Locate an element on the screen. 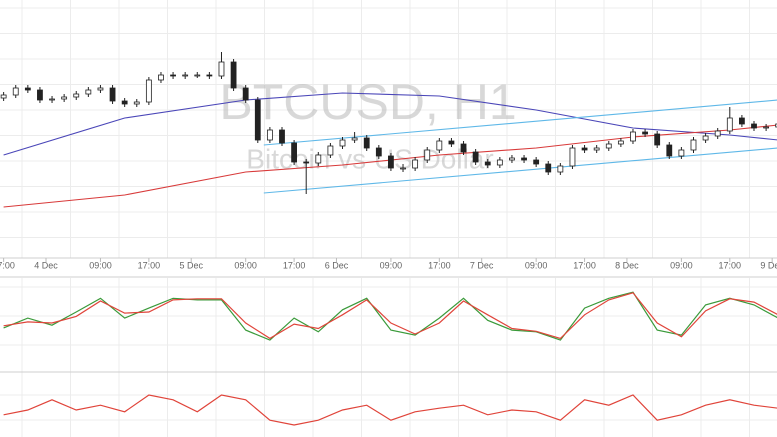 Image resolution: width=777 pixels, height=437 pixels. x-tick-label: 5 Dec is located at coordinates (191, 265).